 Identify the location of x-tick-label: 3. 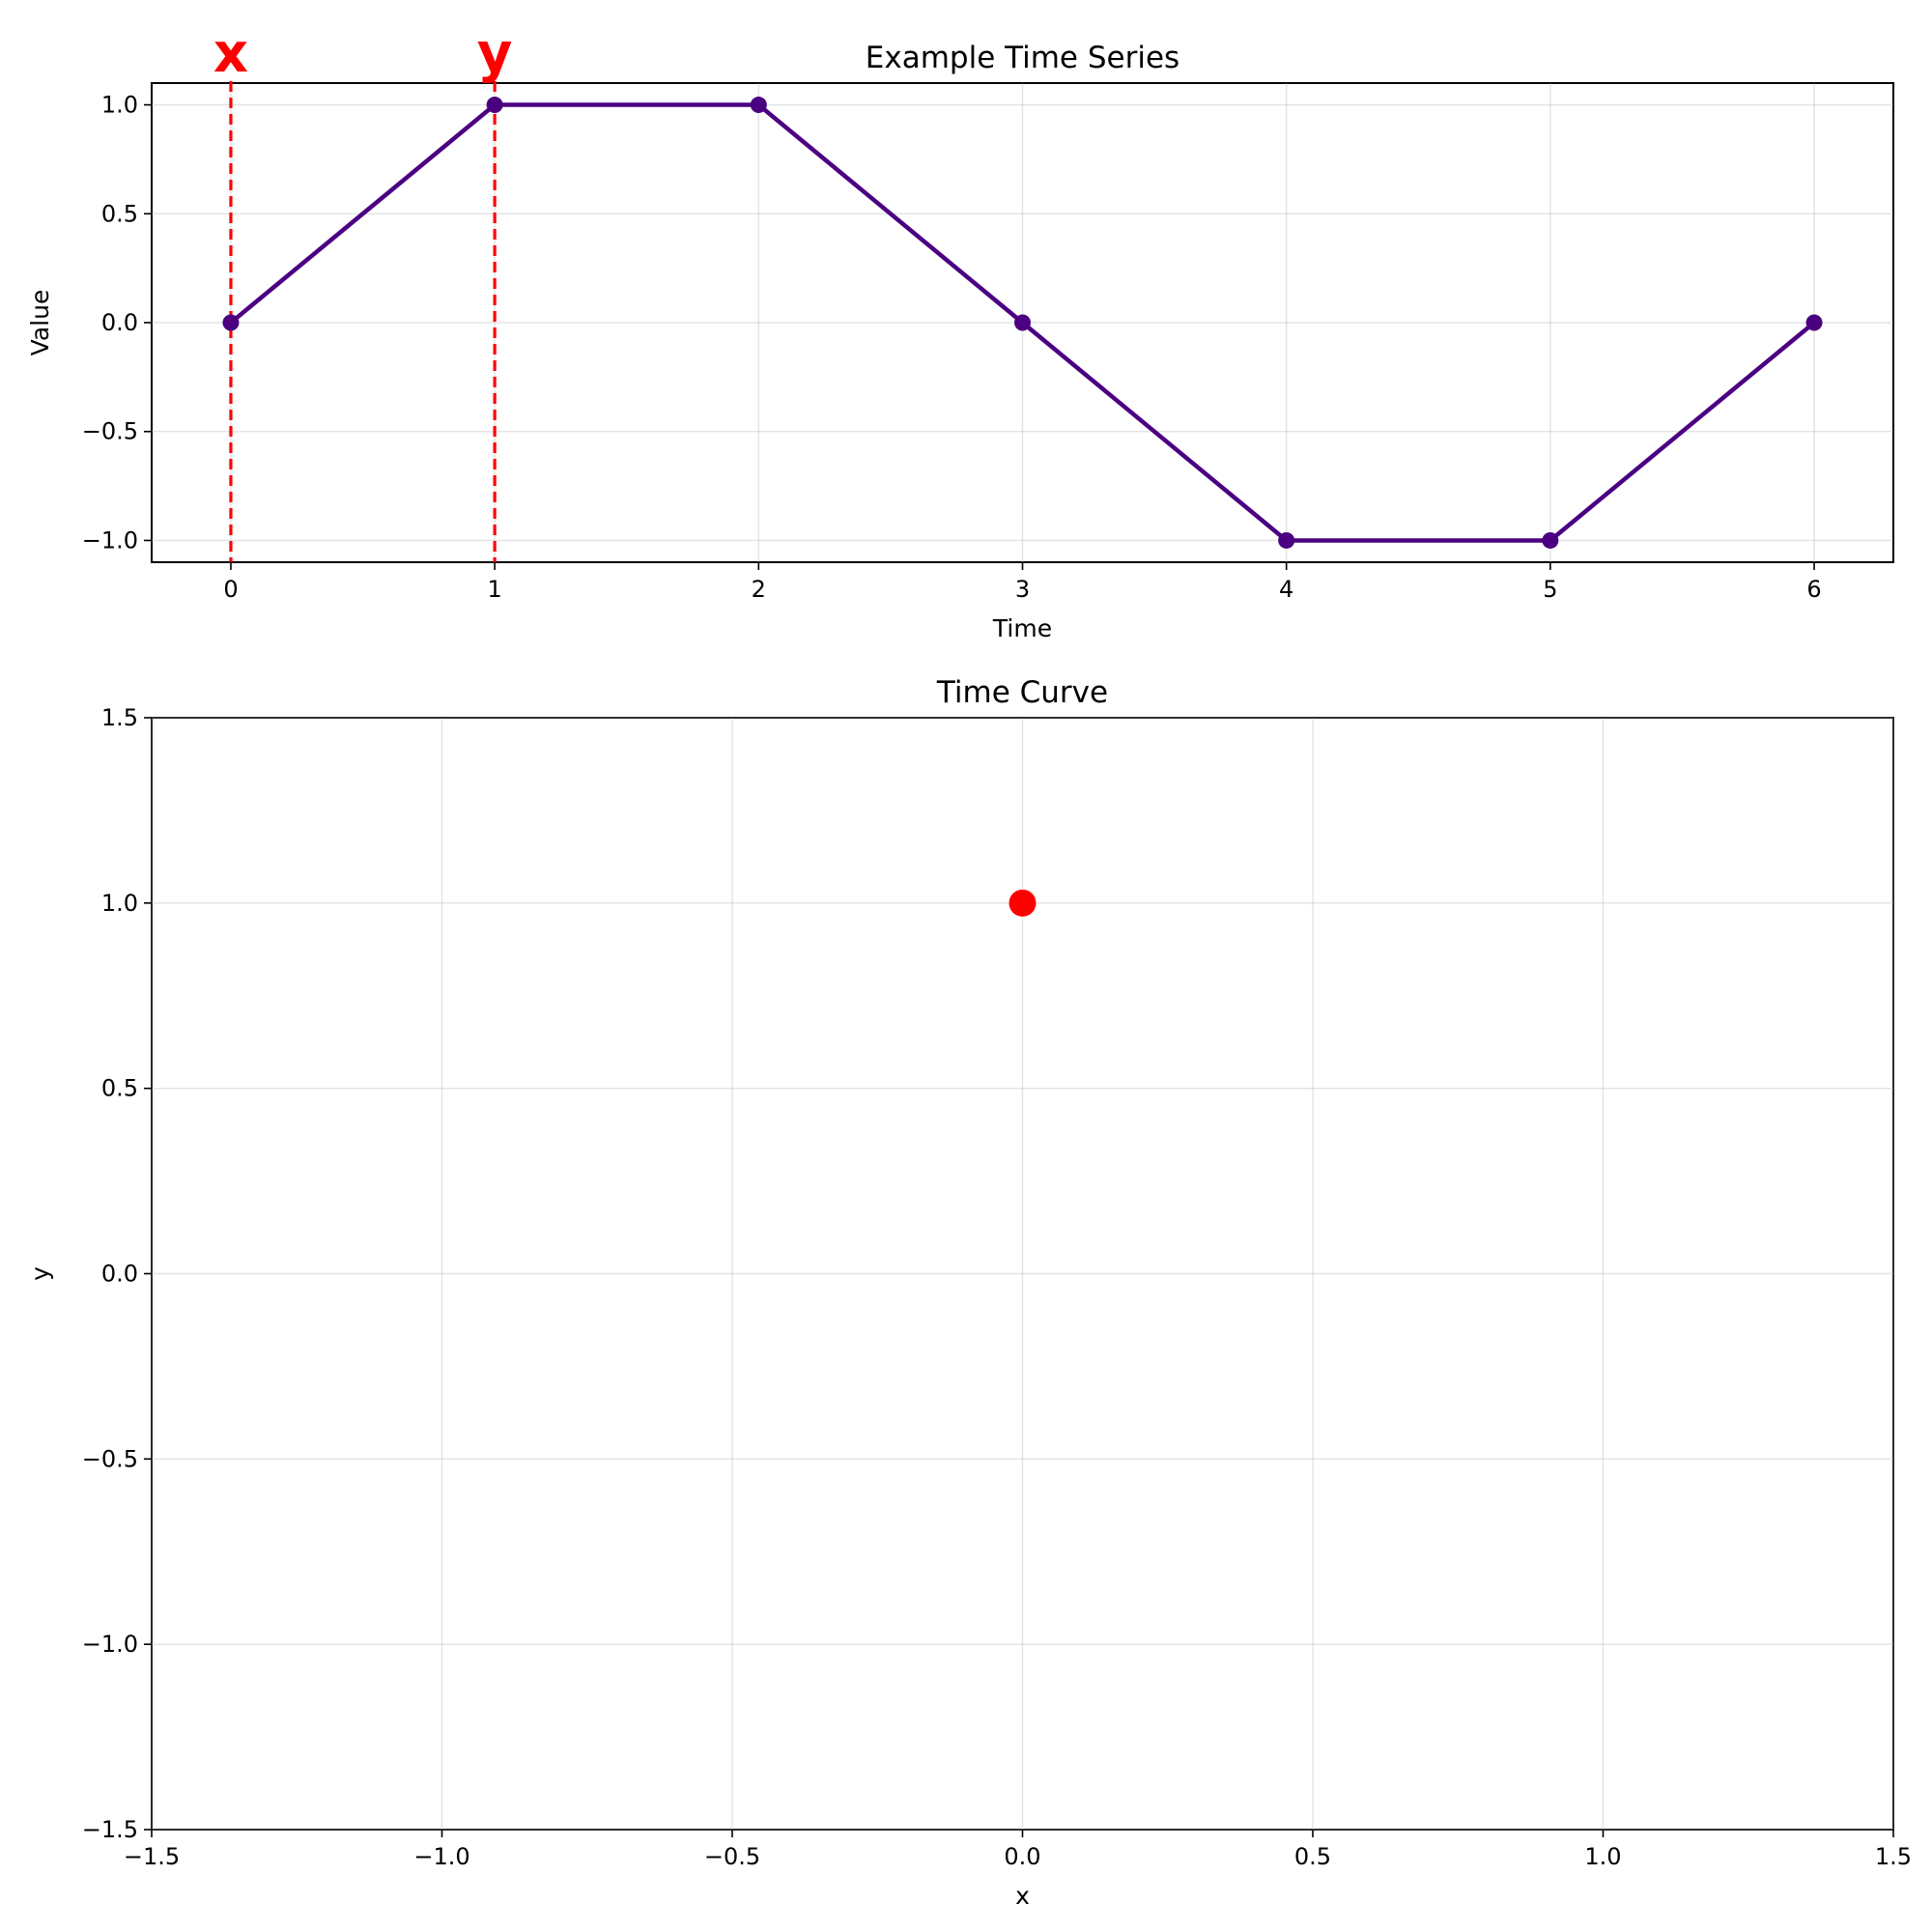
(1022, 589).